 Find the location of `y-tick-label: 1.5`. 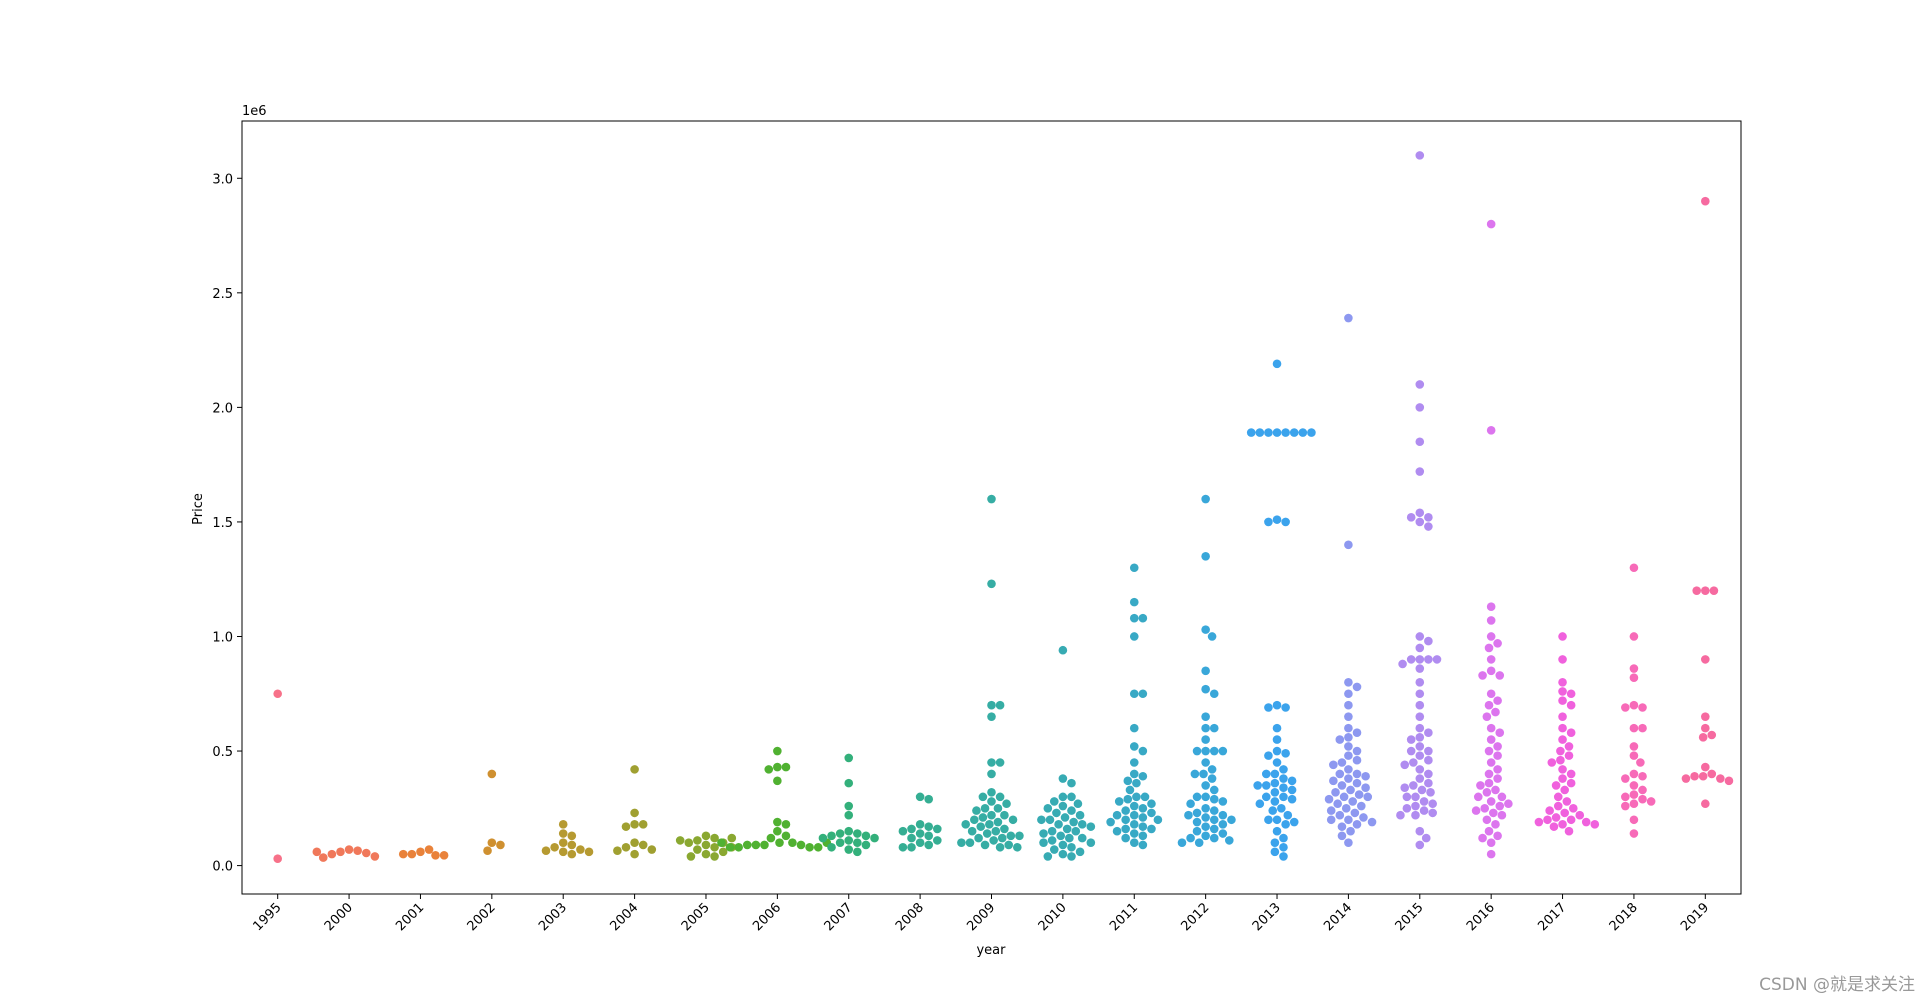

y-tick-label: 1.5 is located at coordinates (222, 523).